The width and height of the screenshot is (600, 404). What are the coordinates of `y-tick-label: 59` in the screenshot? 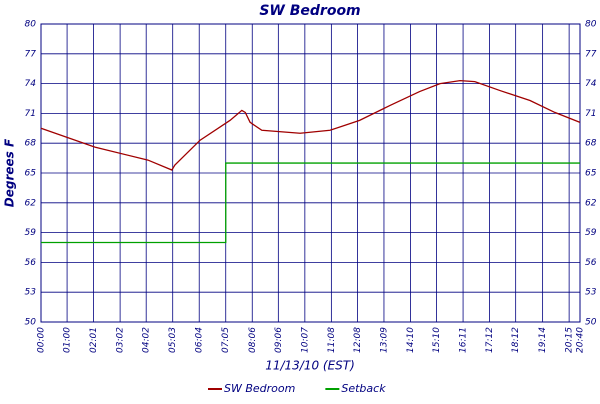 It's located at (31, 233).